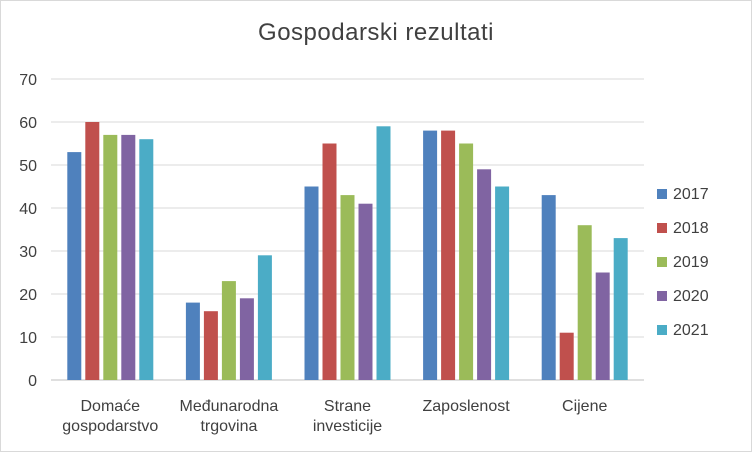 This screenshot has height=452, width=752. I want to click on y-tick-label: 0, so click(32, 381).